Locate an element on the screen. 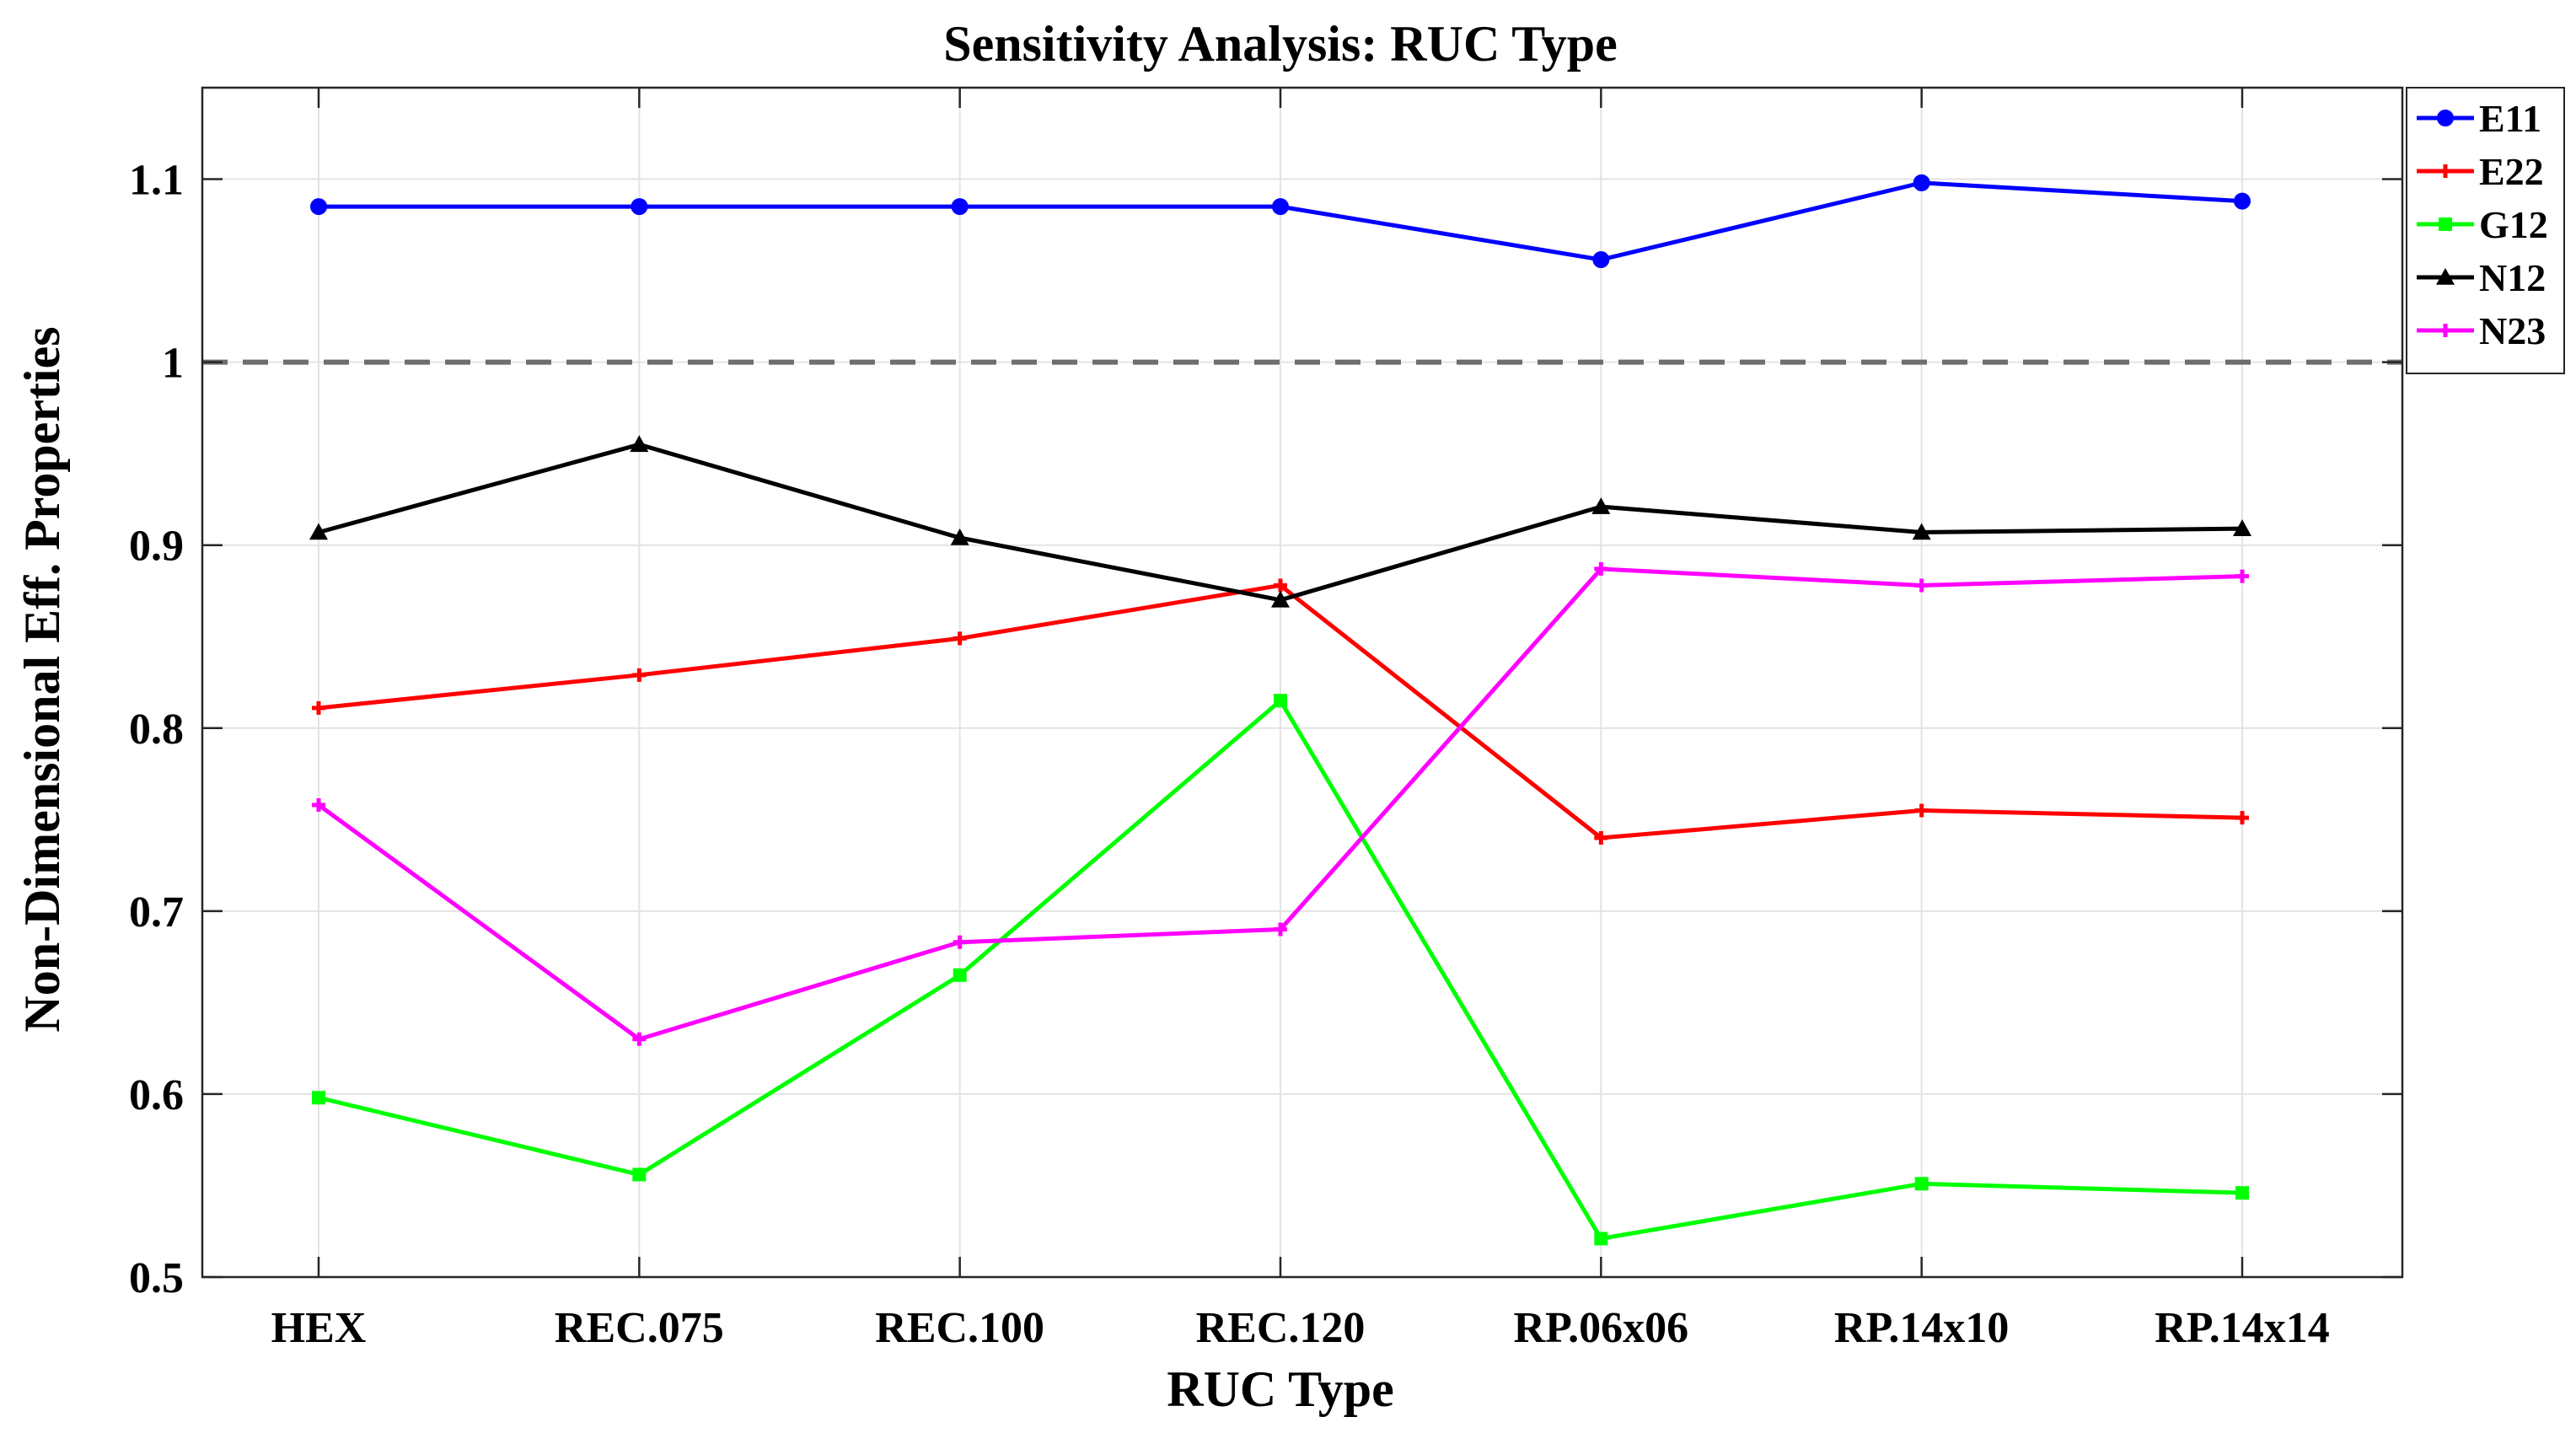 The height and width of the screenshot is (1433, 2576). legend-marker-n23 is located at coordinates (2445, 330).